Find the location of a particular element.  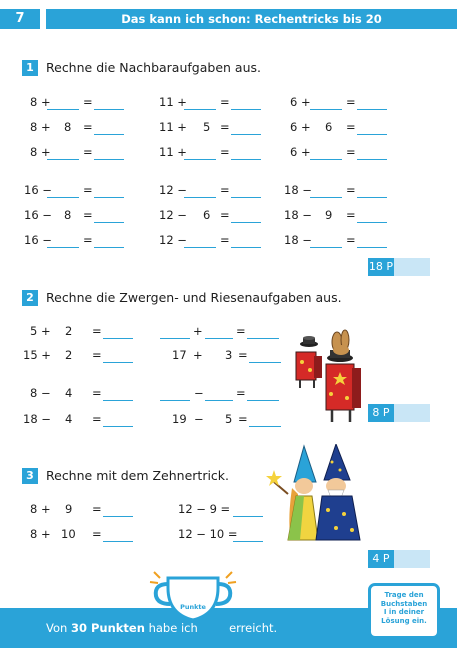

note-line: Buchstaben is located at coordinates (404, 603).